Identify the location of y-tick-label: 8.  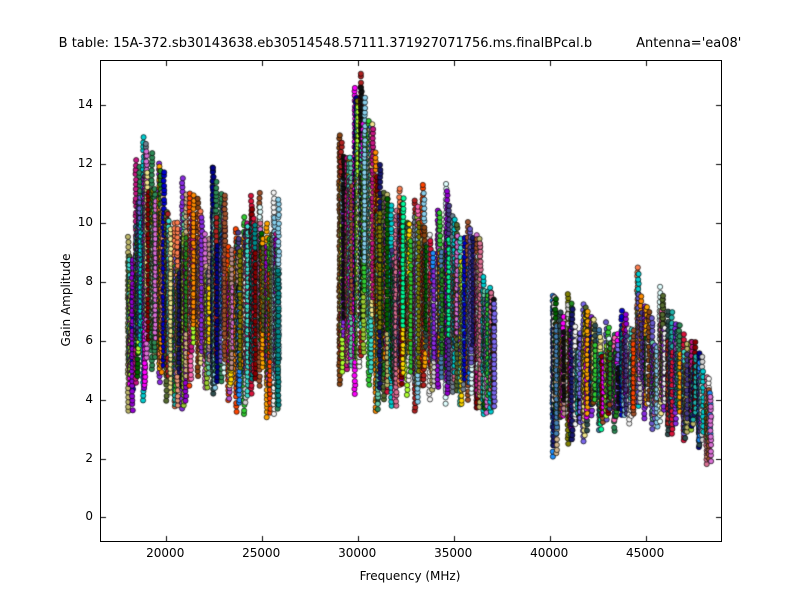
(89, 280).